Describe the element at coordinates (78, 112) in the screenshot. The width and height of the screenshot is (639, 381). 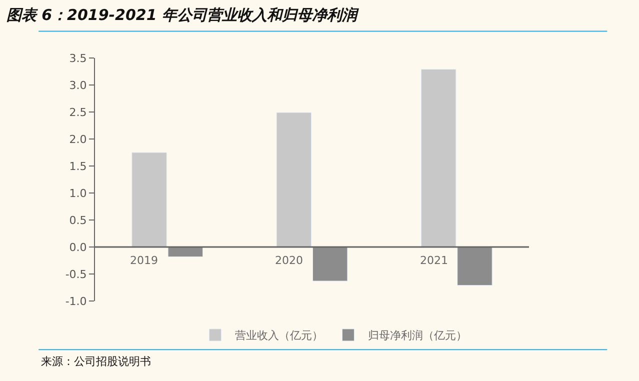
I see `y-tick-label: 2.5` at that location.